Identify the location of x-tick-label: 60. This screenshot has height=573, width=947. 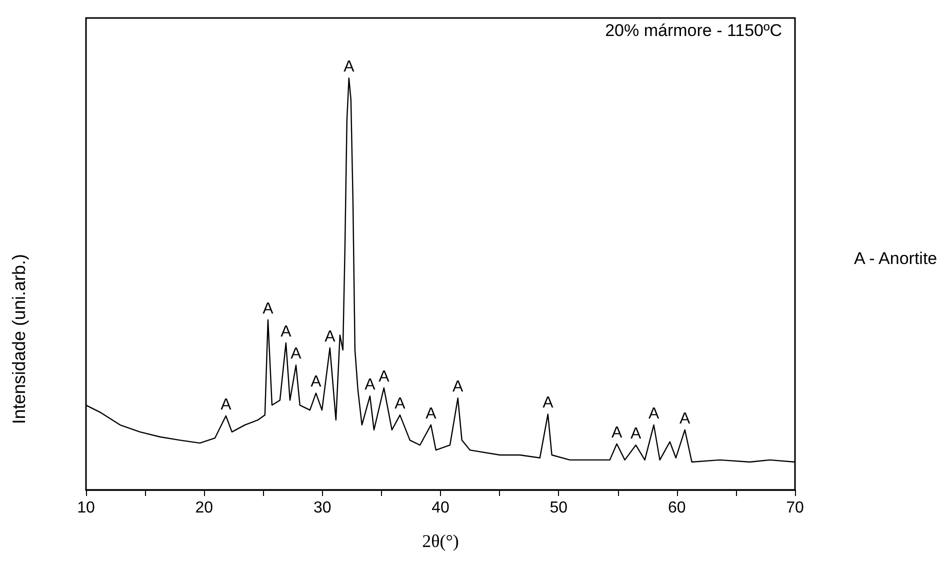
(677, 508).